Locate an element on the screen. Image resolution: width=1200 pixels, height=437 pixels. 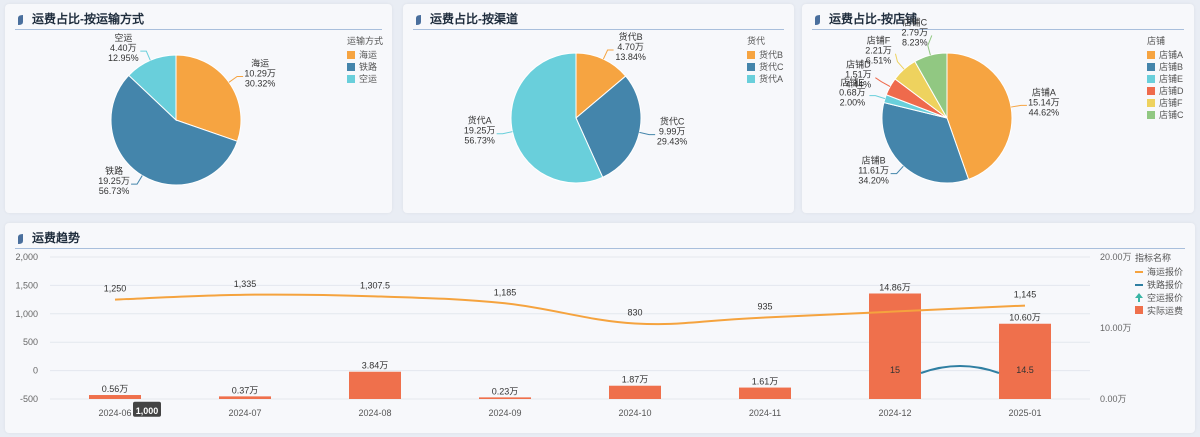
legend-item: 货代A is located at coordinates (771, 78).